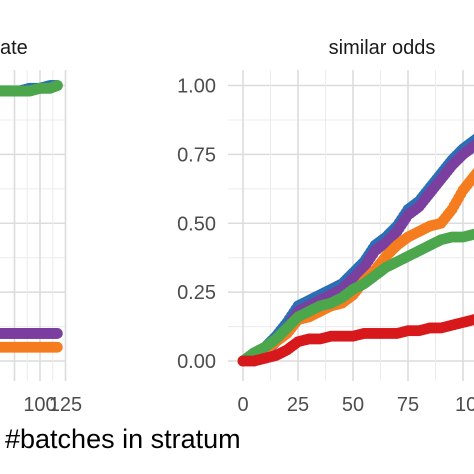  I want to click on x-axis-title: #batches in stratum, so click(123, 439).